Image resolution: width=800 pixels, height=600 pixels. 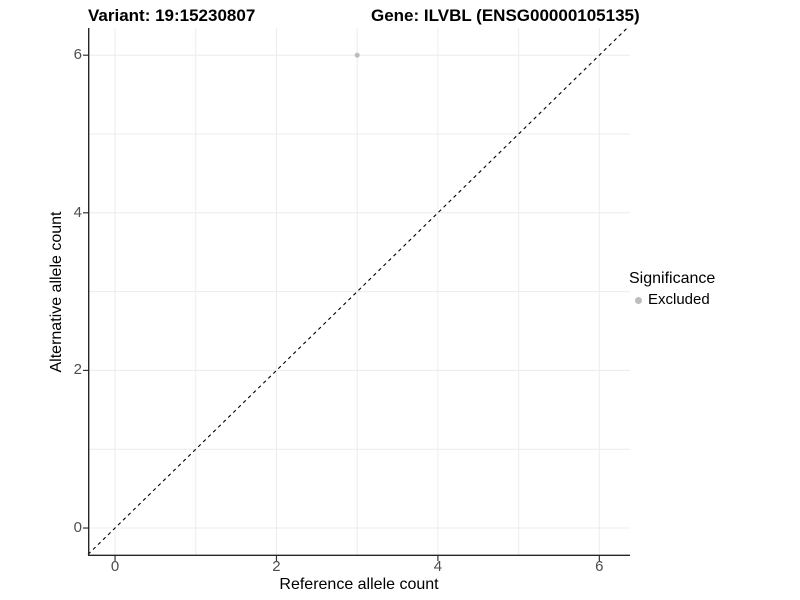 I want to click on data-point, so click(x=357, y=55).